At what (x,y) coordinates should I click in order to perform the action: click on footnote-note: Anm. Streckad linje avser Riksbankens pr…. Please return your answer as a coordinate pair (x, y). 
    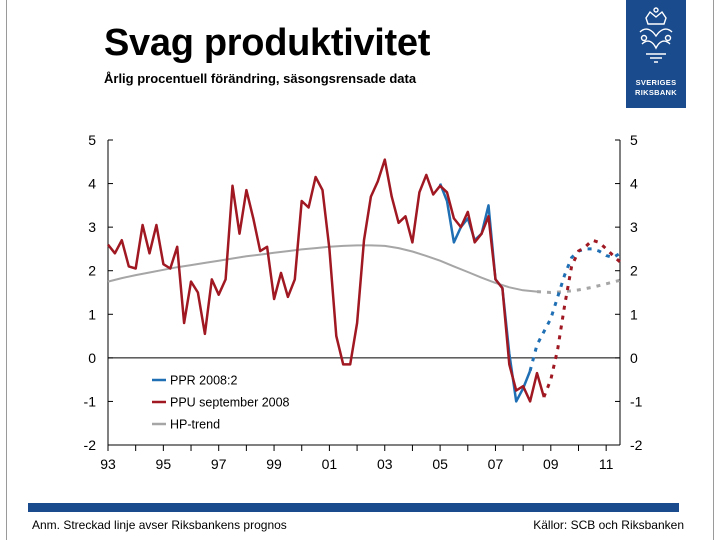
    Looking at the image, I should click on (159, 525).